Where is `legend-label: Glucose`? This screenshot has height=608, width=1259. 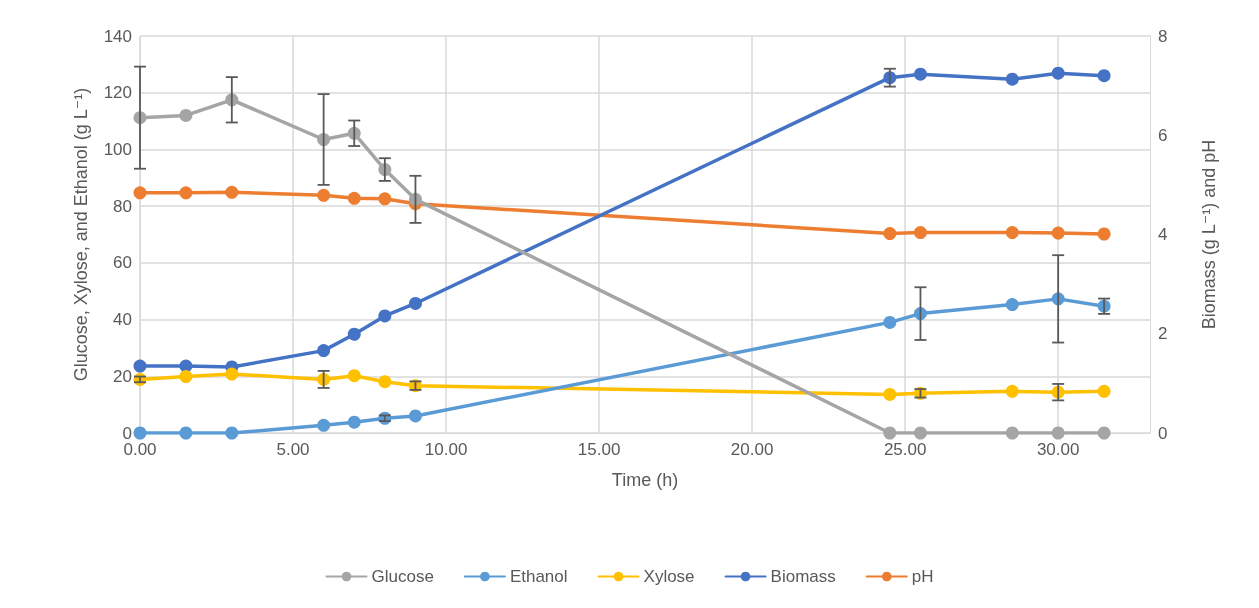
legend-label: Glucose is located at coordinates (402, 576).